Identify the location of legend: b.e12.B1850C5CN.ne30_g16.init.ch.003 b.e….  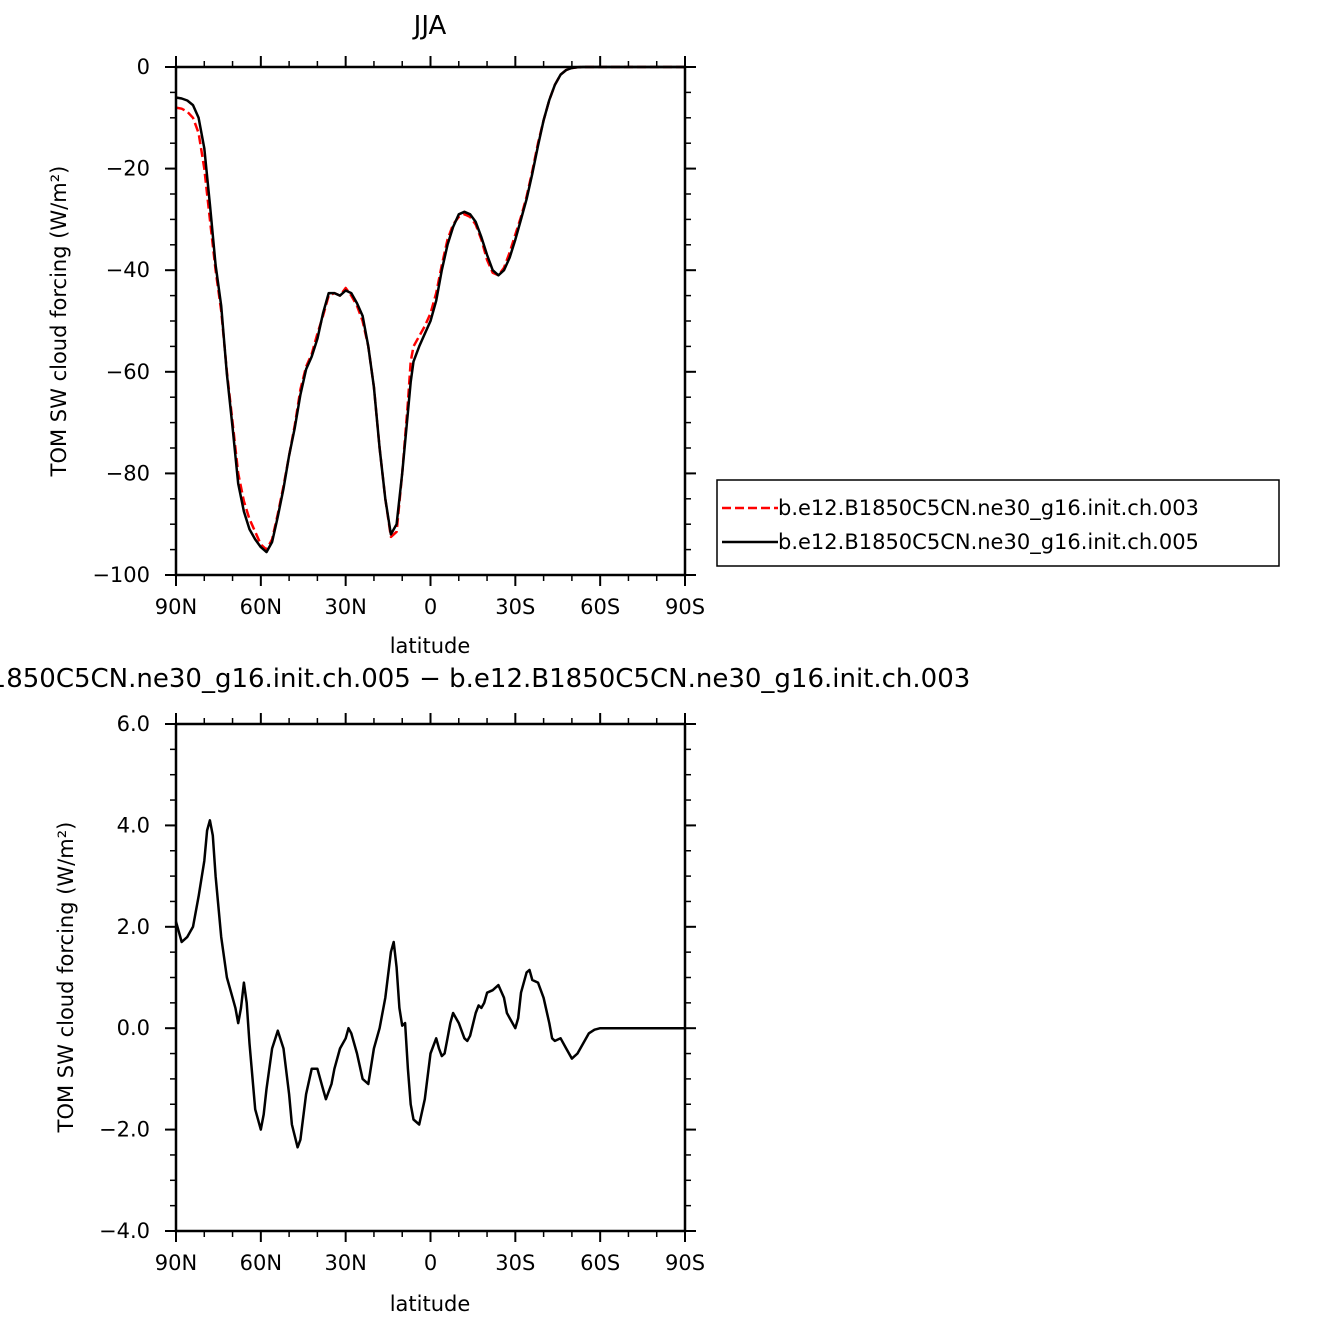
(998, 523).